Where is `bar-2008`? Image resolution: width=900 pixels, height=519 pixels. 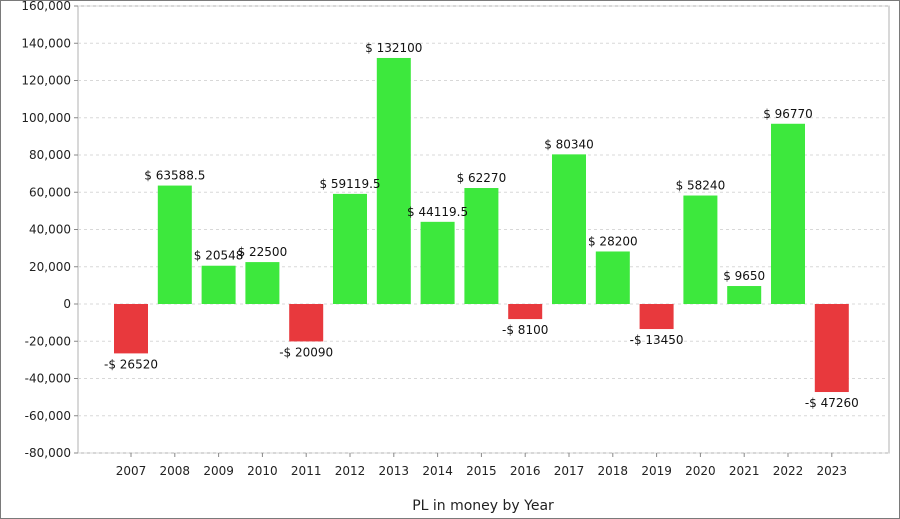 bar-2008 is located at coordinates (174, 244).